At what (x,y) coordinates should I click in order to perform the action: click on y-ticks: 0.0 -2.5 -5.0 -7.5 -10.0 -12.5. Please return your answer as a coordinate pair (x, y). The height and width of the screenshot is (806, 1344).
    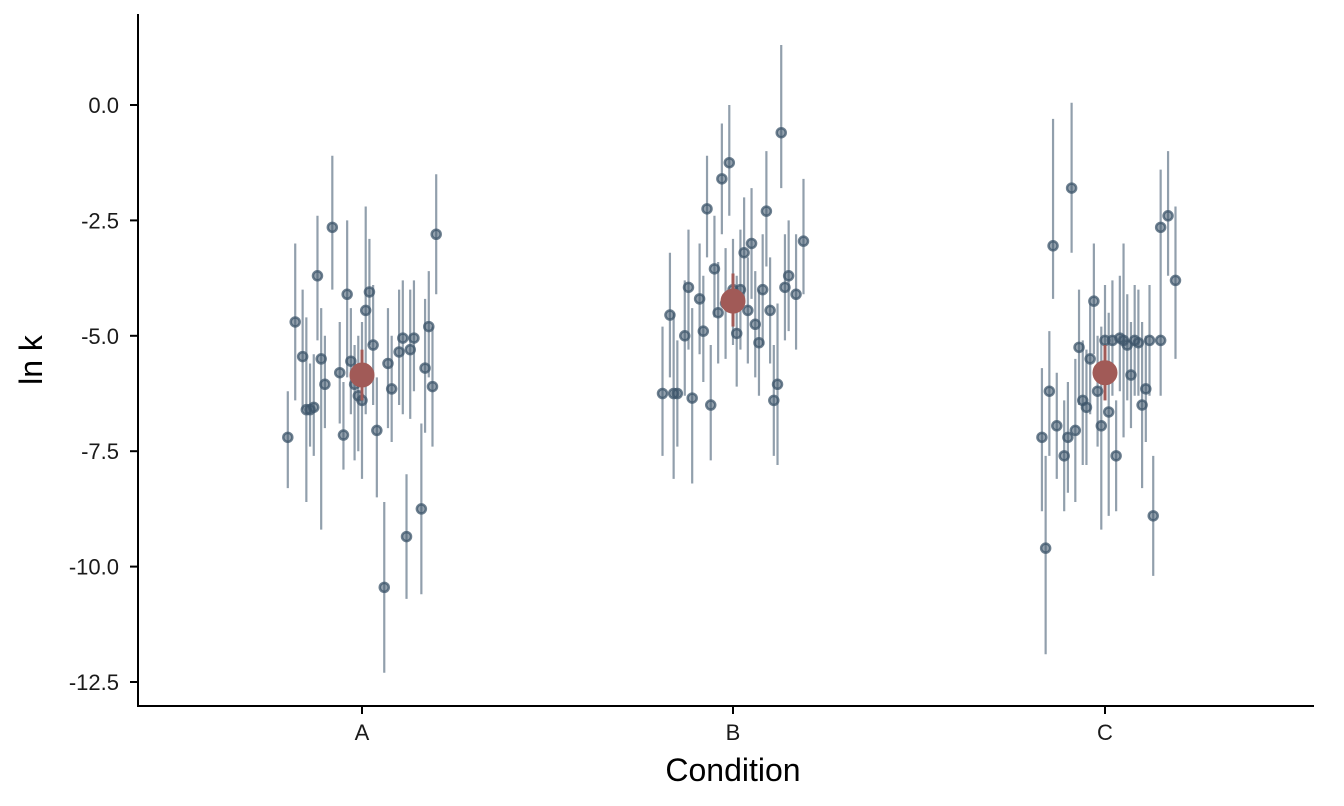
    Looking at the image, I should click on (103, 394).